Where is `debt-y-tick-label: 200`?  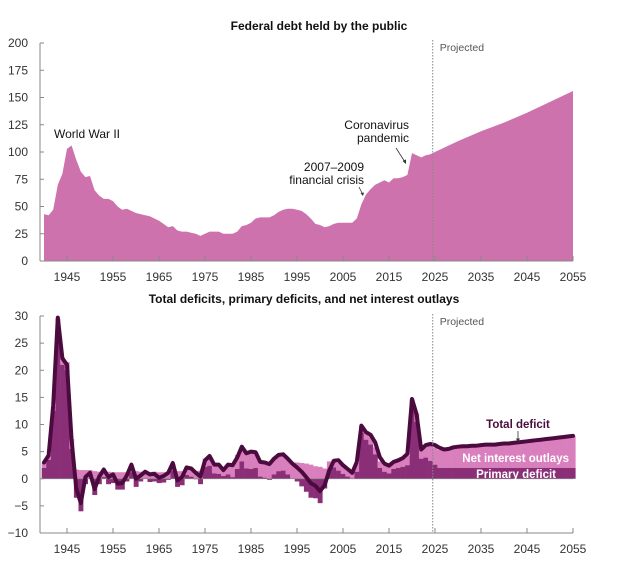 debt-y-tick-label: 200 is located at coordinates (18, 43).